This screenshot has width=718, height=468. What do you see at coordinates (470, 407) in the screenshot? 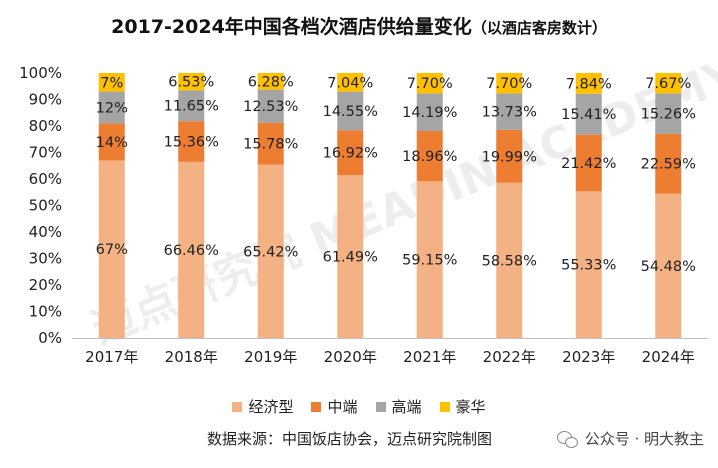
I see `legend-label: 豪华` at bounding box center [470, 407].